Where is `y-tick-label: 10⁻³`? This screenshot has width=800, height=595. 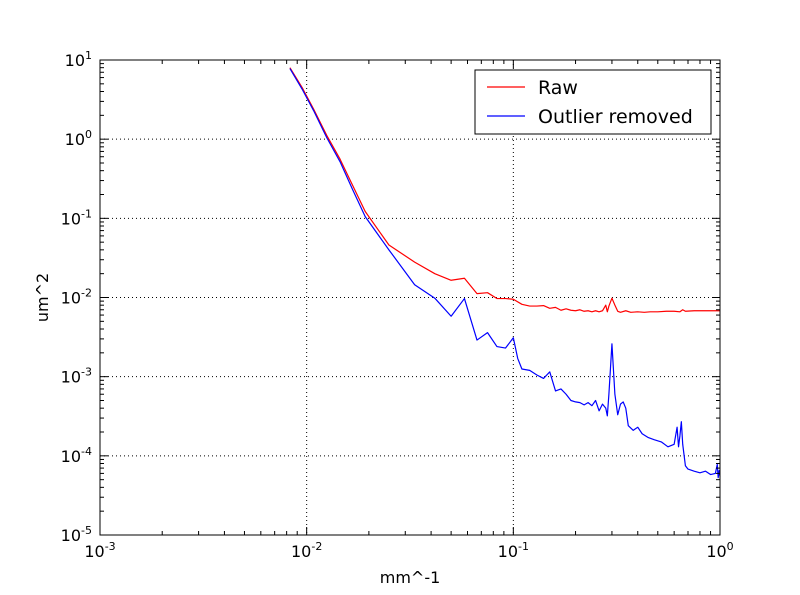
y-tick-label: 10⁻³ is located at coordinates (76, 376).